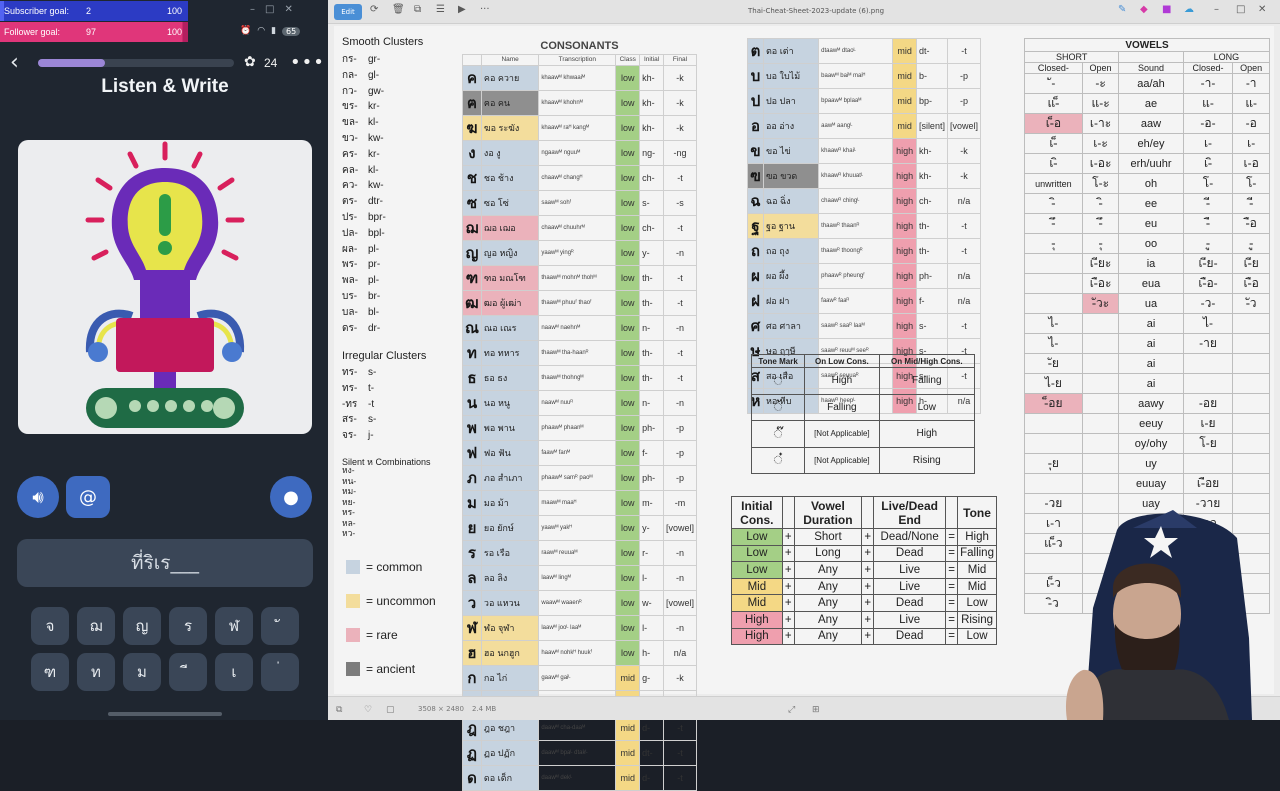 Image resolution: width=1280 pixels, height=791 pixels. Describe the element at coordinates (165, 287) in the screenshot. I see `lightbulb-robot-illustration` at that location.